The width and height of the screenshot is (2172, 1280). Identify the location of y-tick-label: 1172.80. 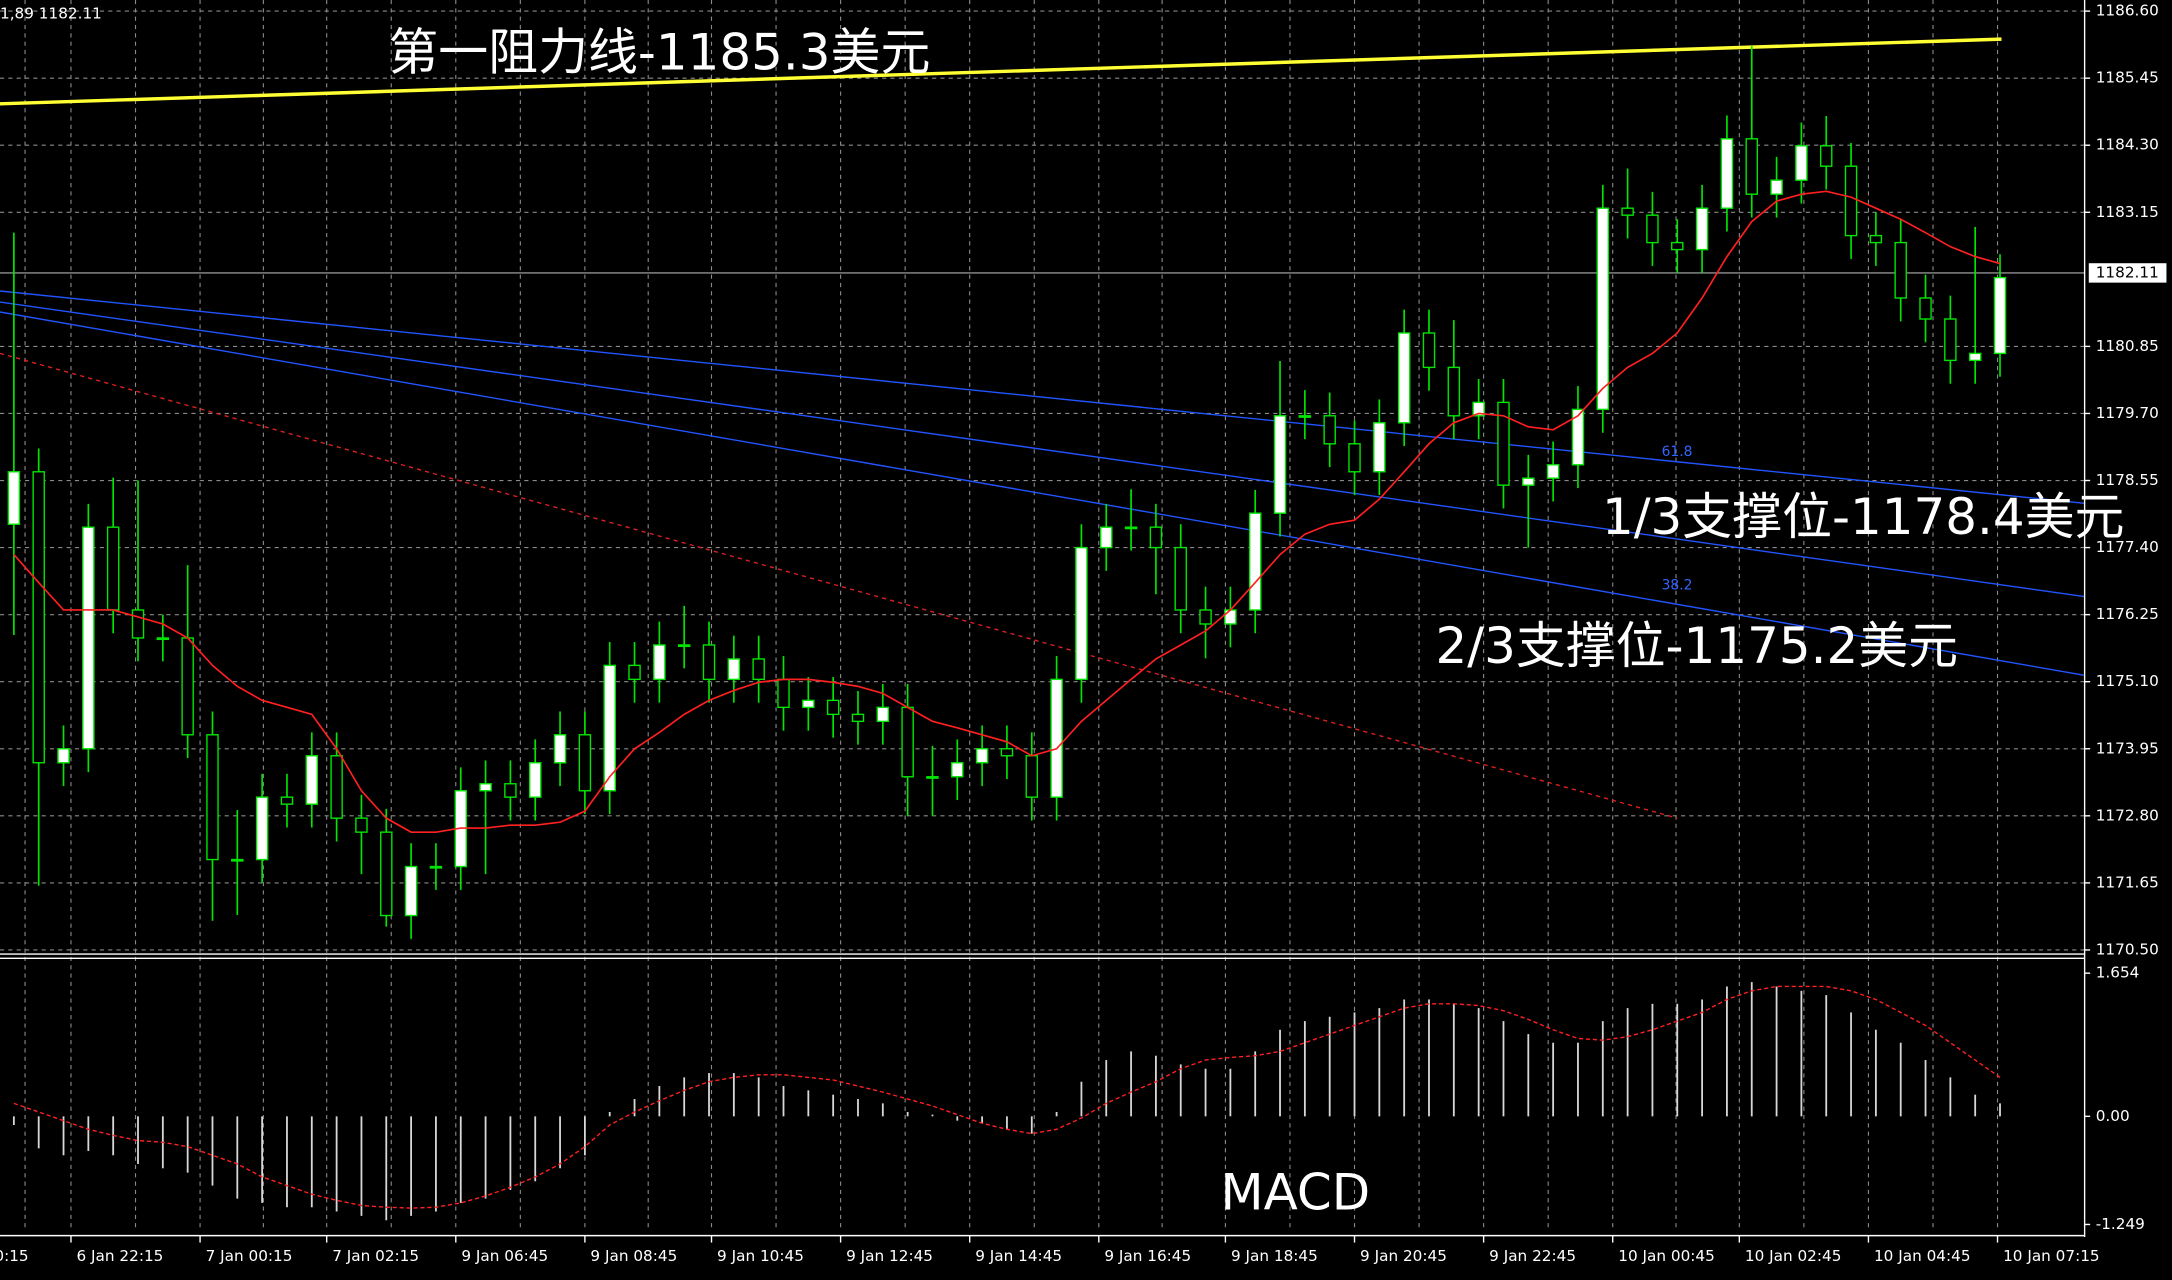
(2127, 815).